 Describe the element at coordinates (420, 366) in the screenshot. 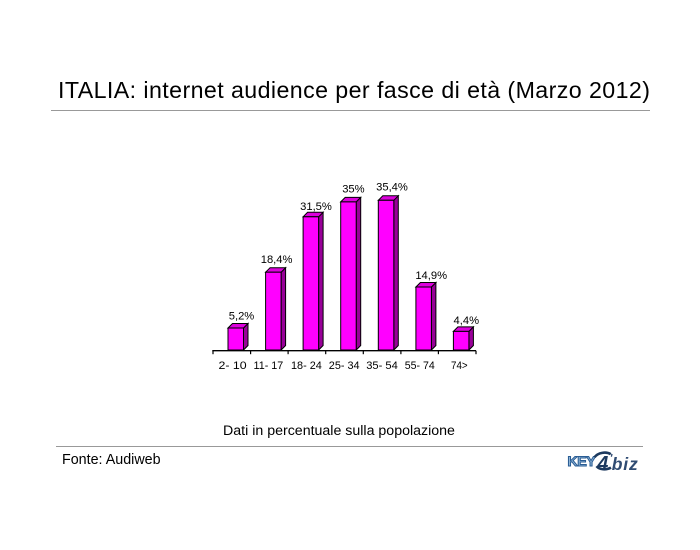

I see `svg-text: 55- 74` at that location.